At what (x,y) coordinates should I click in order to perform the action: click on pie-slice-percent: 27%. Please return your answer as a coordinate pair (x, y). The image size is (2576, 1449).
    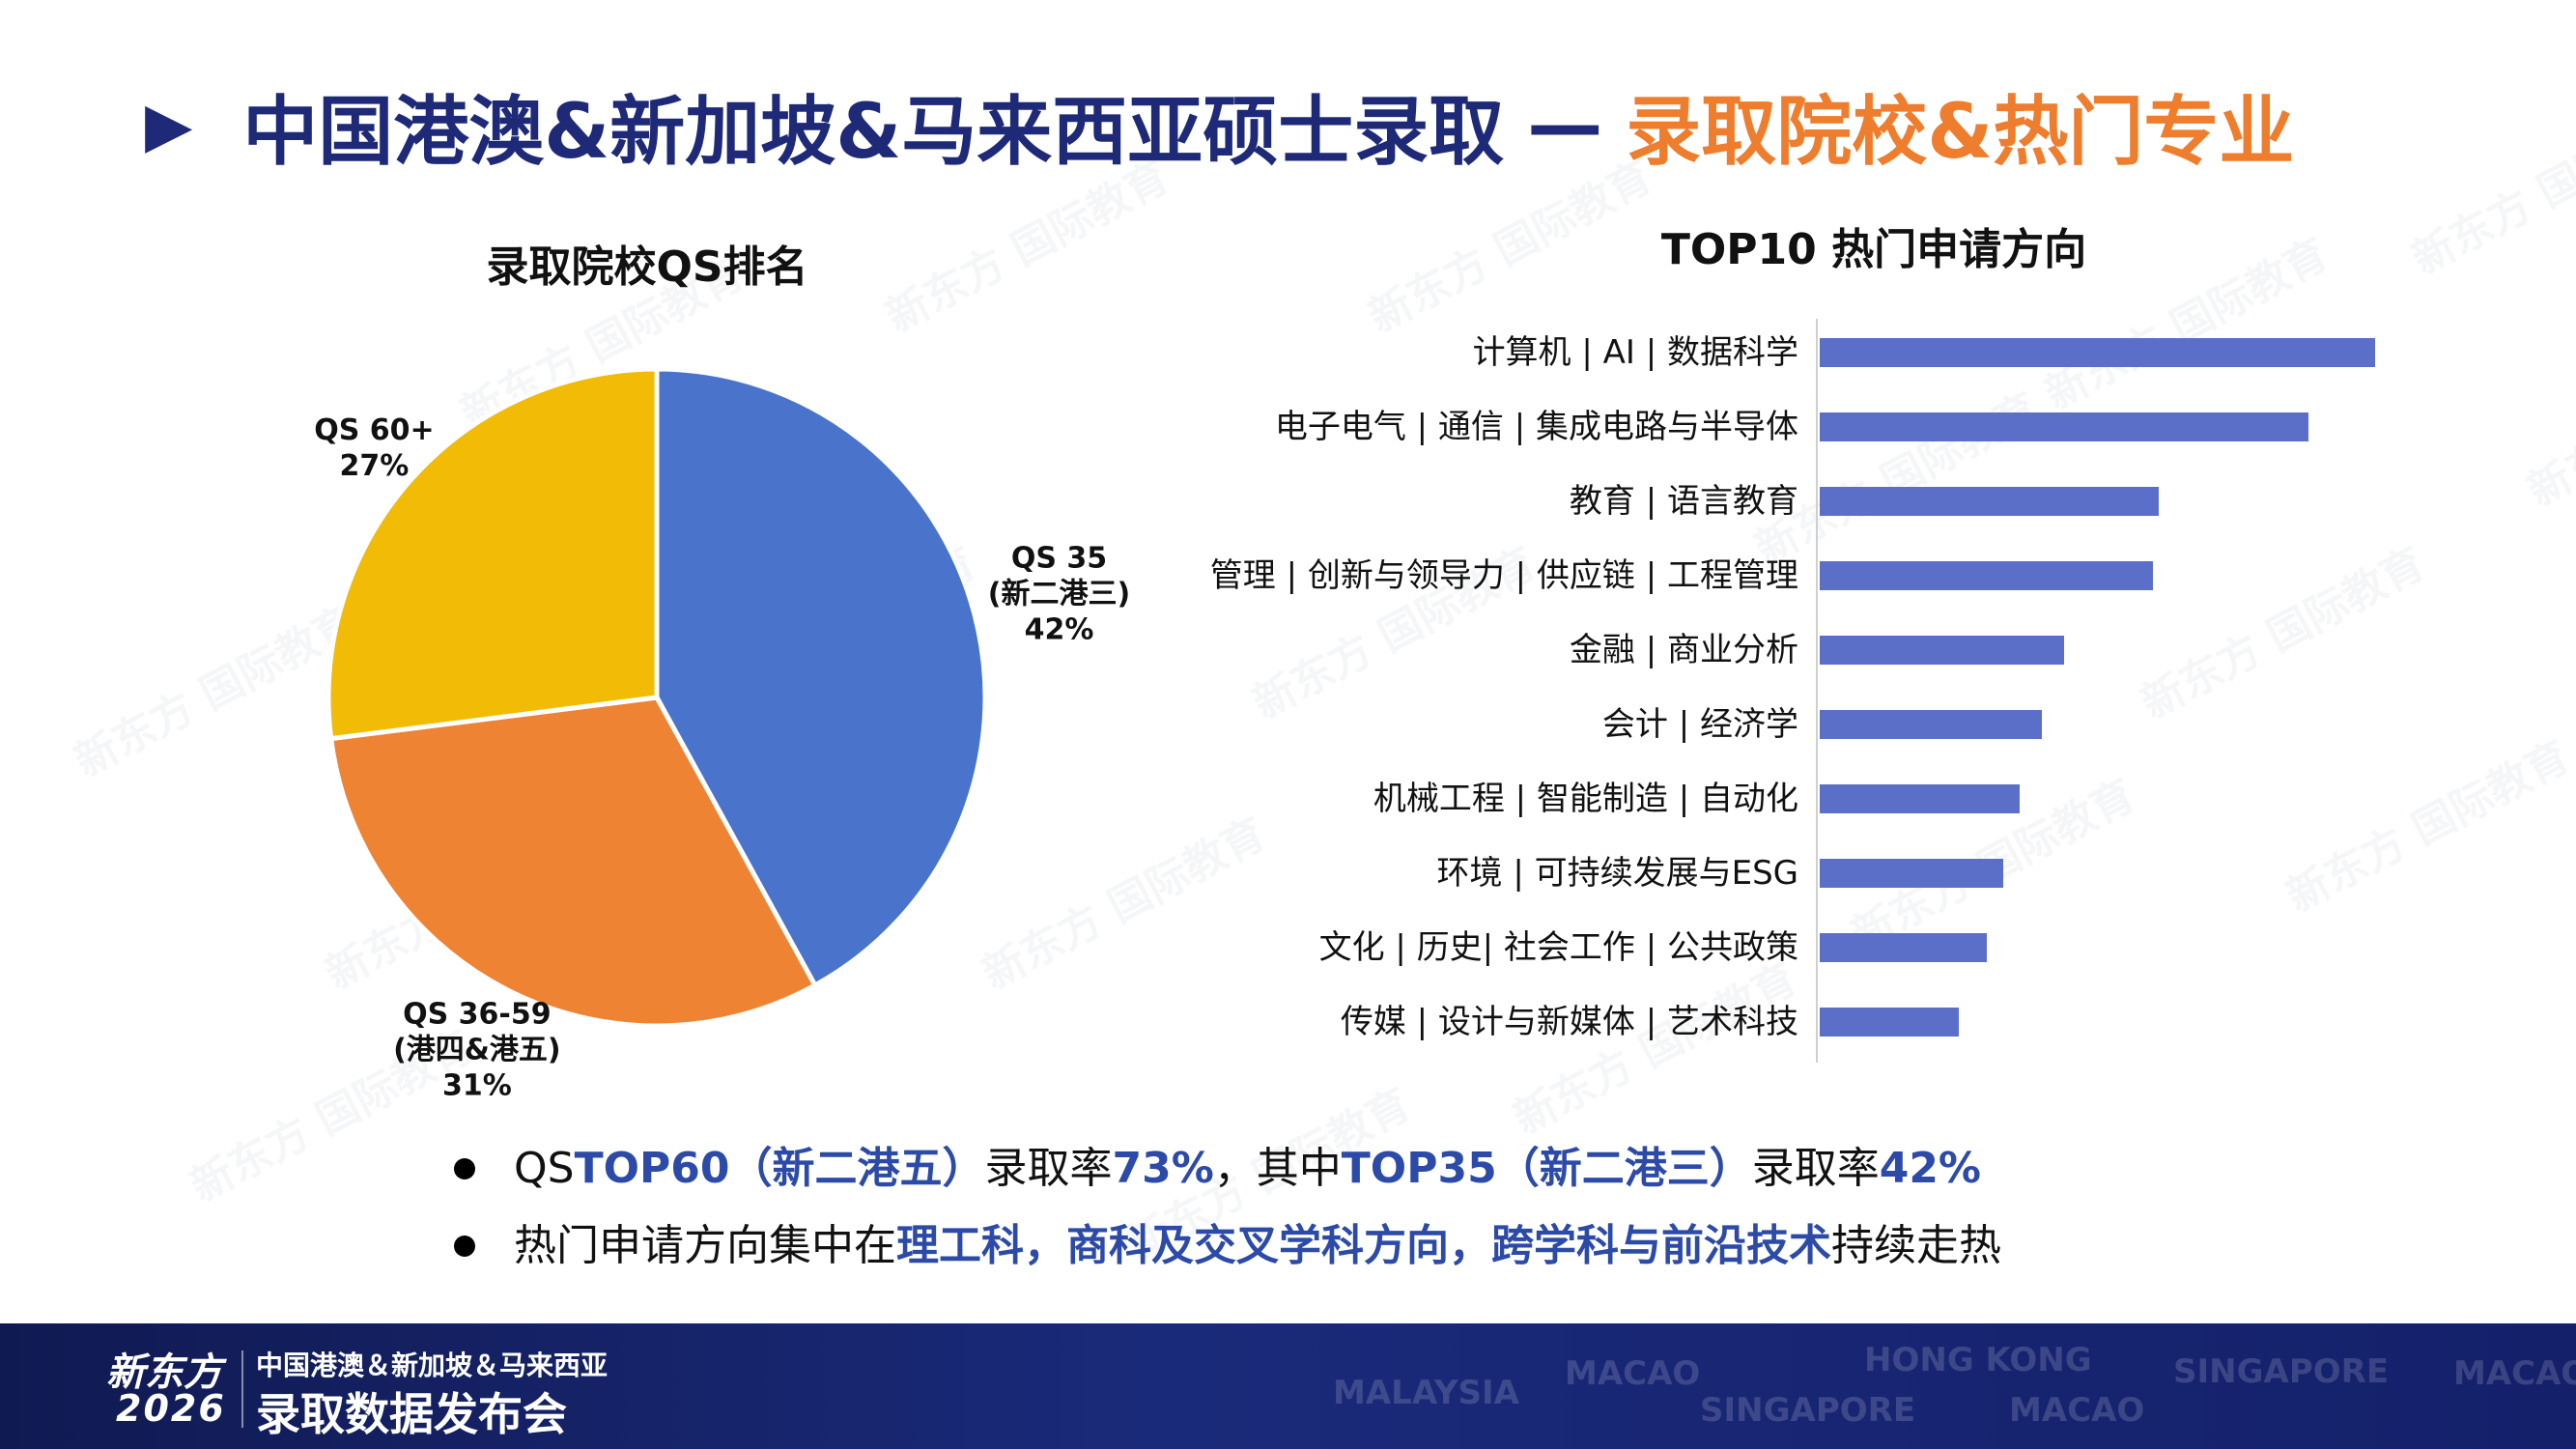
    Looking at the image, I should click on (374, 466).